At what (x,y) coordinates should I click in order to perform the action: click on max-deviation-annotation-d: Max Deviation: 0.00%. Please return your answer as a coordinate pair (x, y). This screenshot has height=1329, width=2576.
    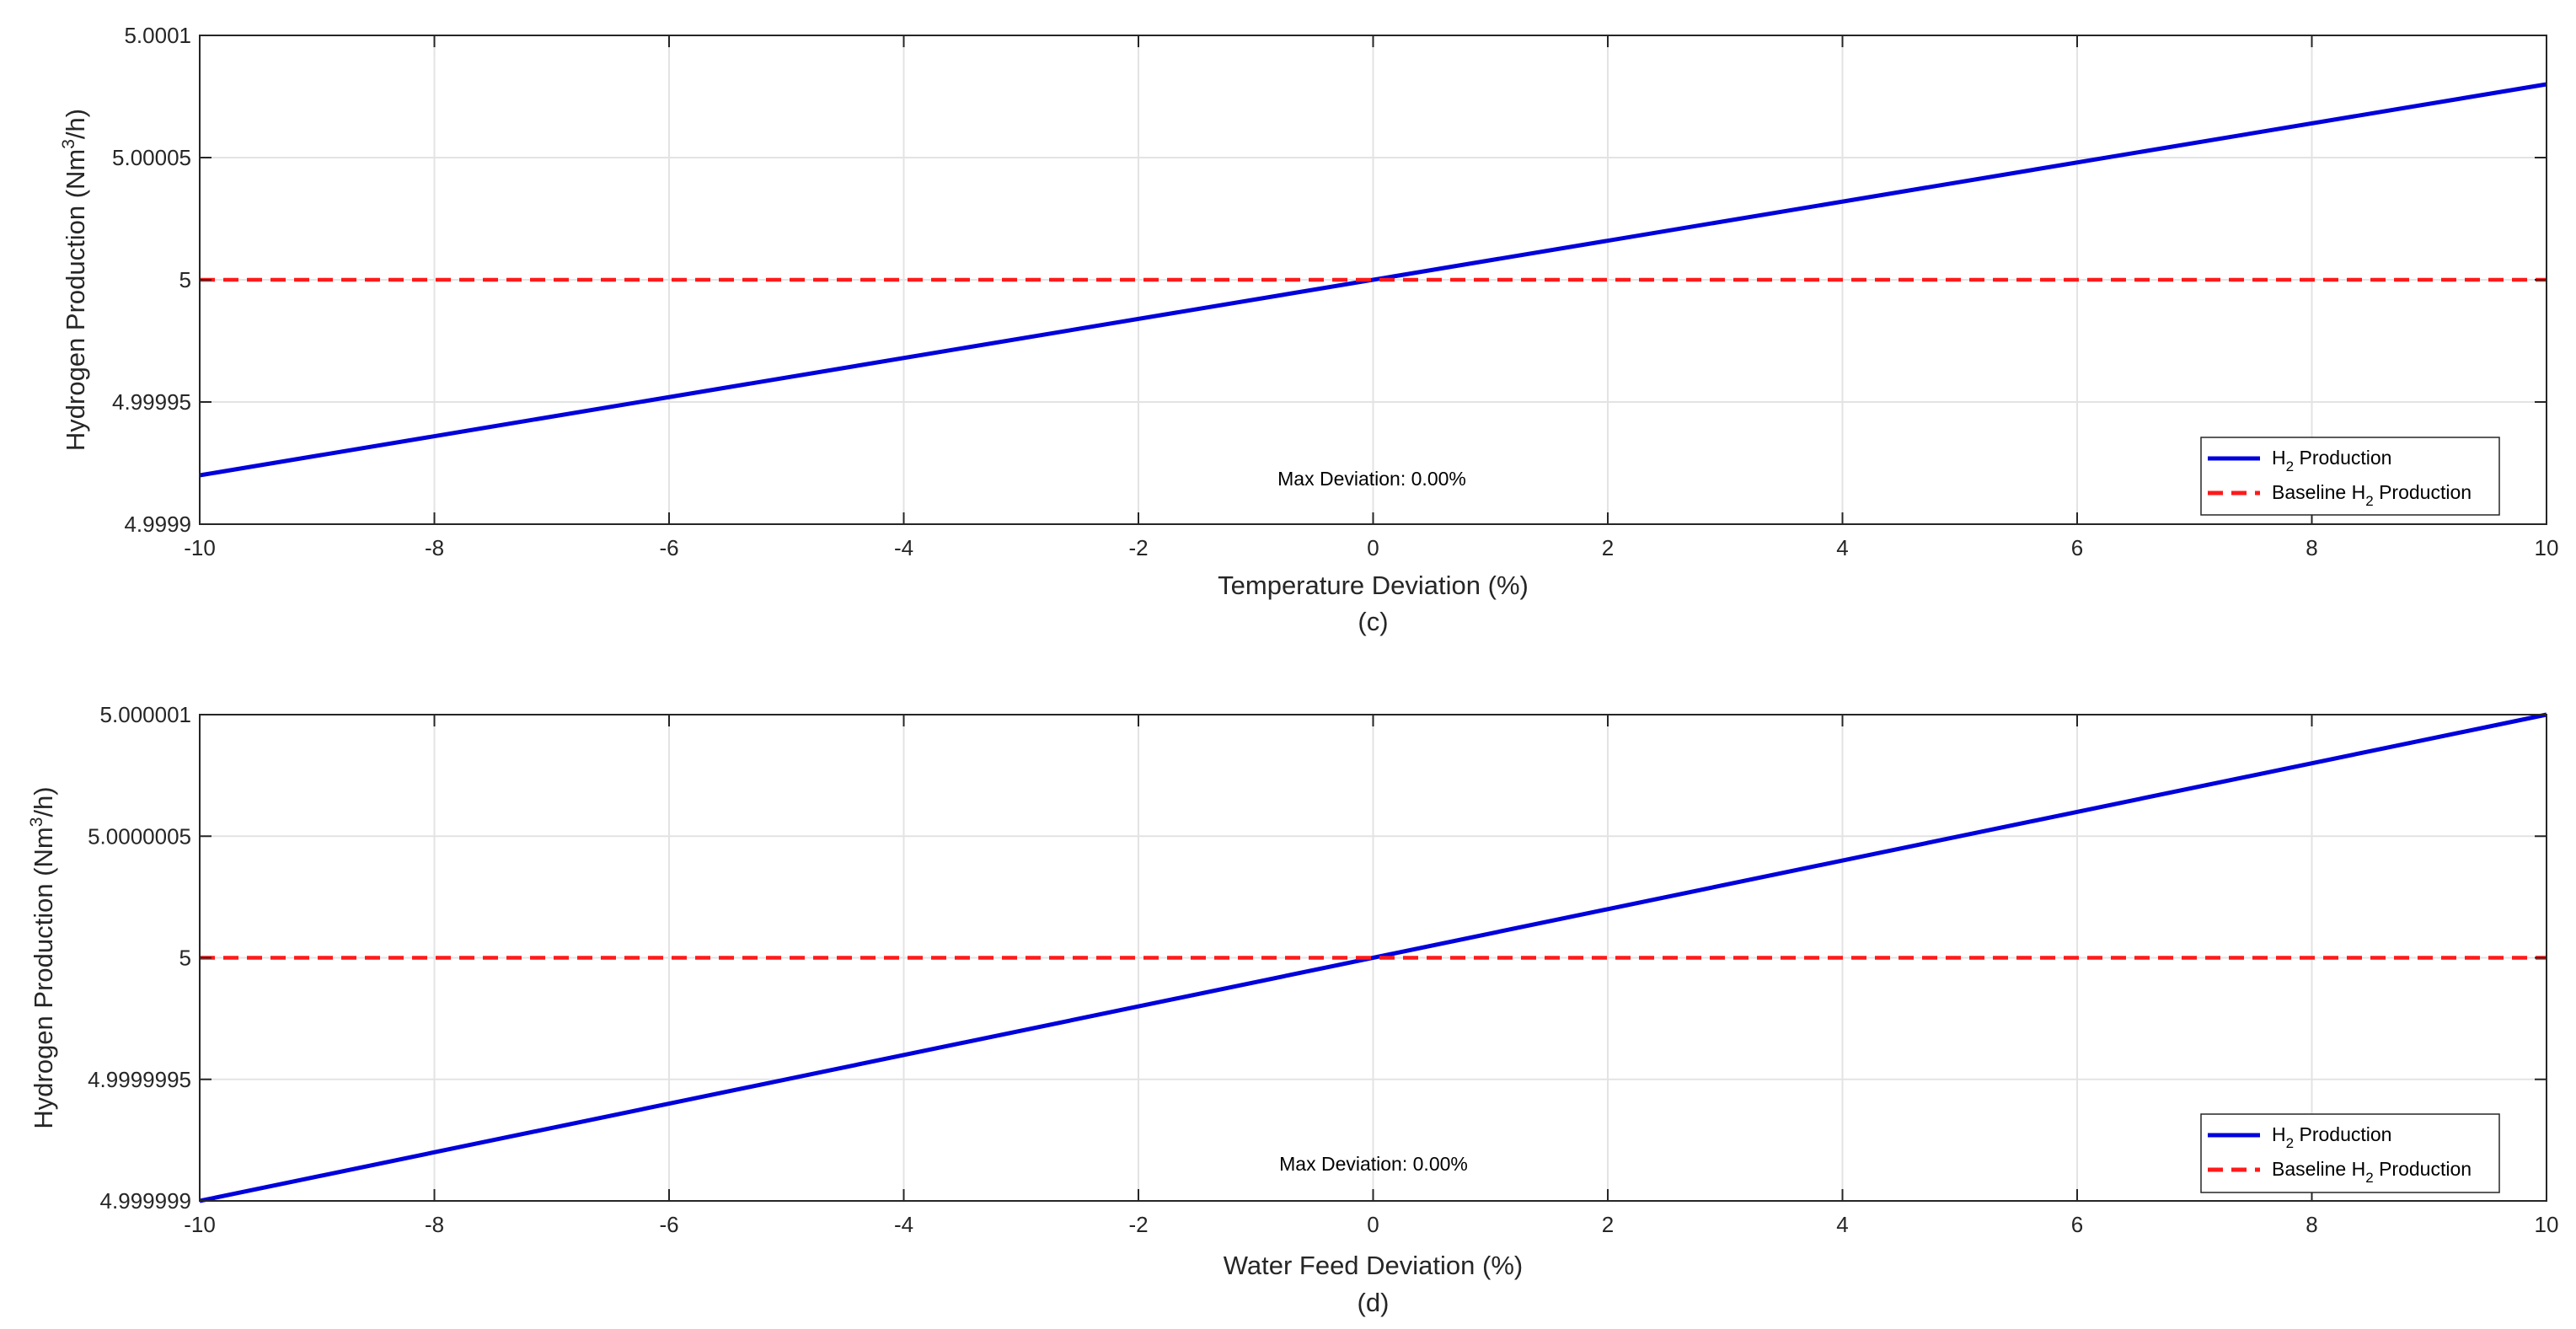
    Looking at the image, I should click on (1373, 1164).